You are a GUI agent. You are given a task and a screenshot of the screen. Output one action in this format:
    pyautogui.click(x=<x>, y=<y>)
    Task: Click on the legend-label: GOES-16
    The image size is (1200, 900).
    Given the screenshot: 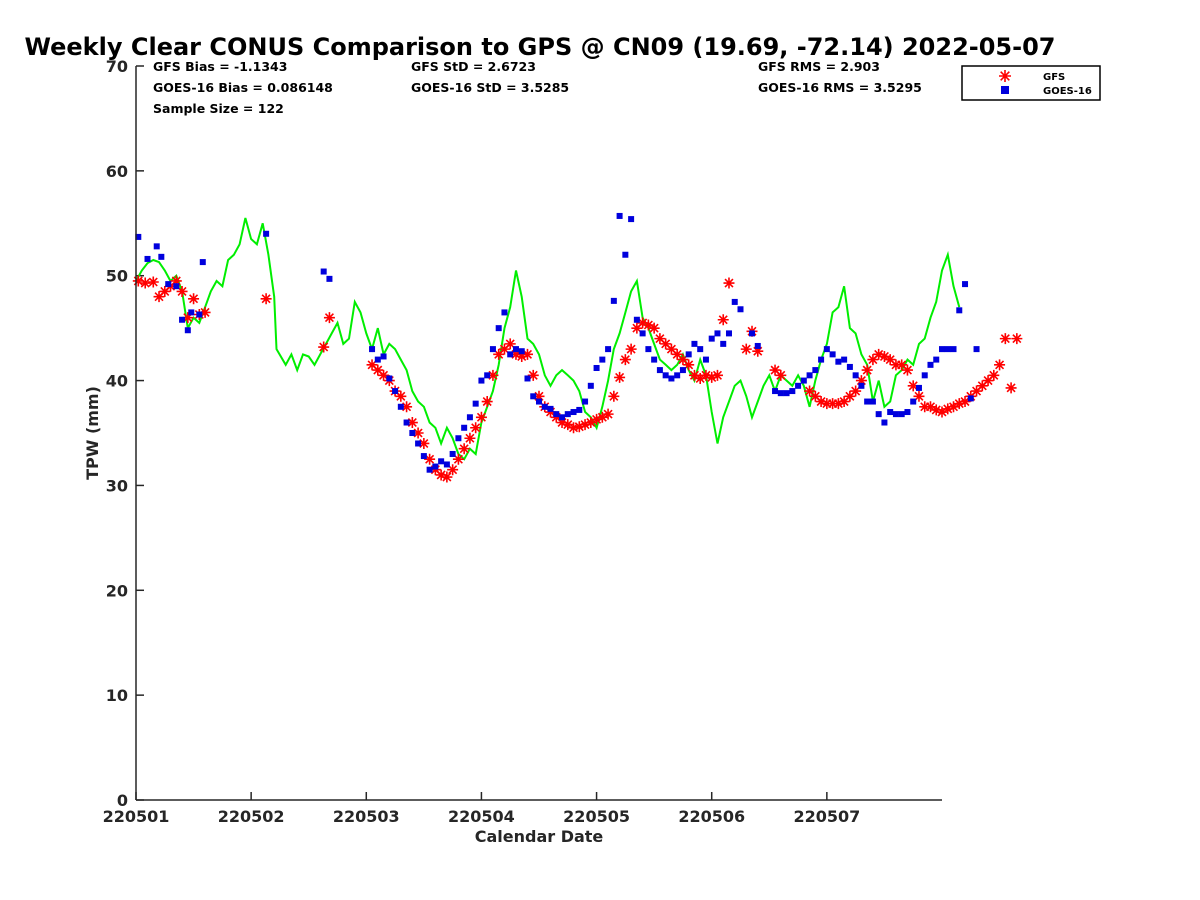 What is the action you would take?
    pyautogui.click(x=1067, y=91)
    